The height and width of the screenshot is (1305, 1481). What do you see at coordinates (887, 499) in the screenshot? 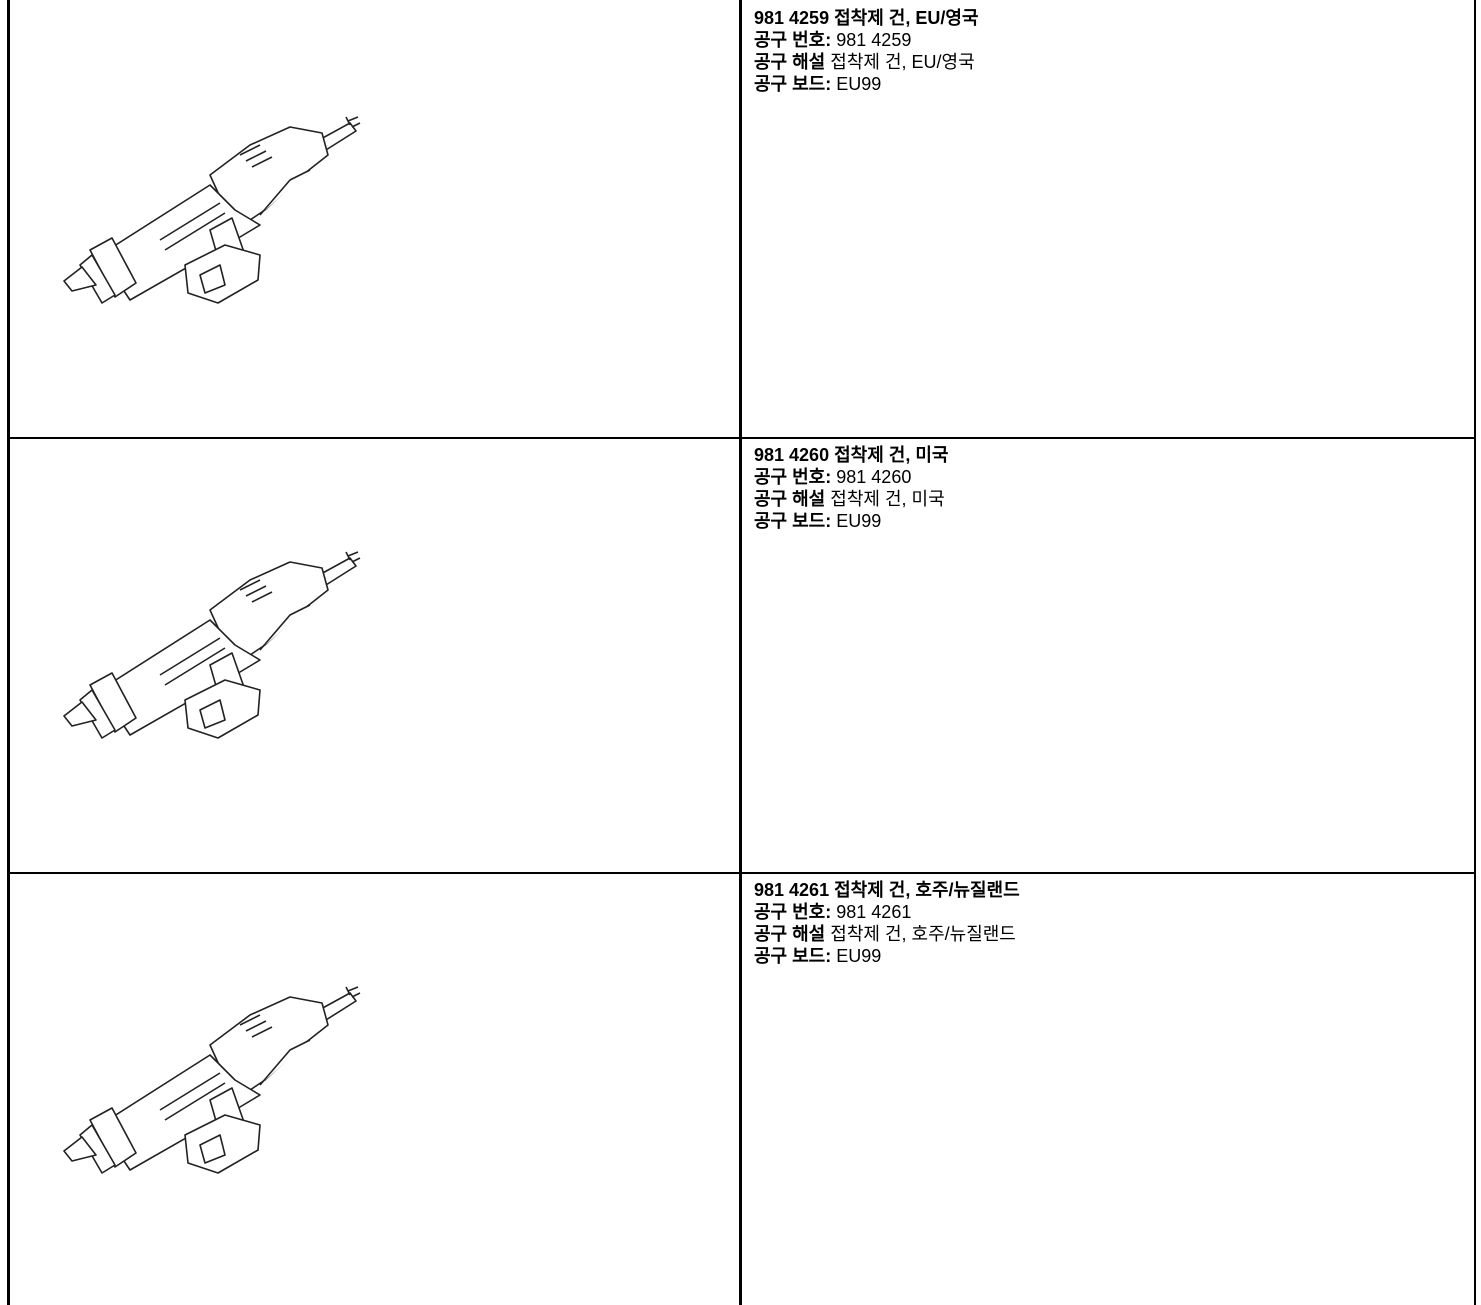
I see `field-value: 접착제 건, 미국` at bounding box center [887, 499].